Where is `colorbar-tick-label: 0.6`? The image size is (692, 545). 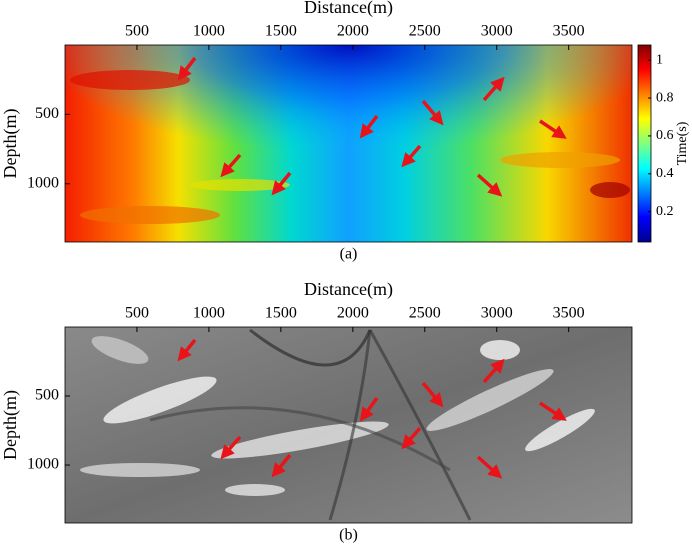 colorbar-tick-label: 0.6 is located at coordinates (665, 135).